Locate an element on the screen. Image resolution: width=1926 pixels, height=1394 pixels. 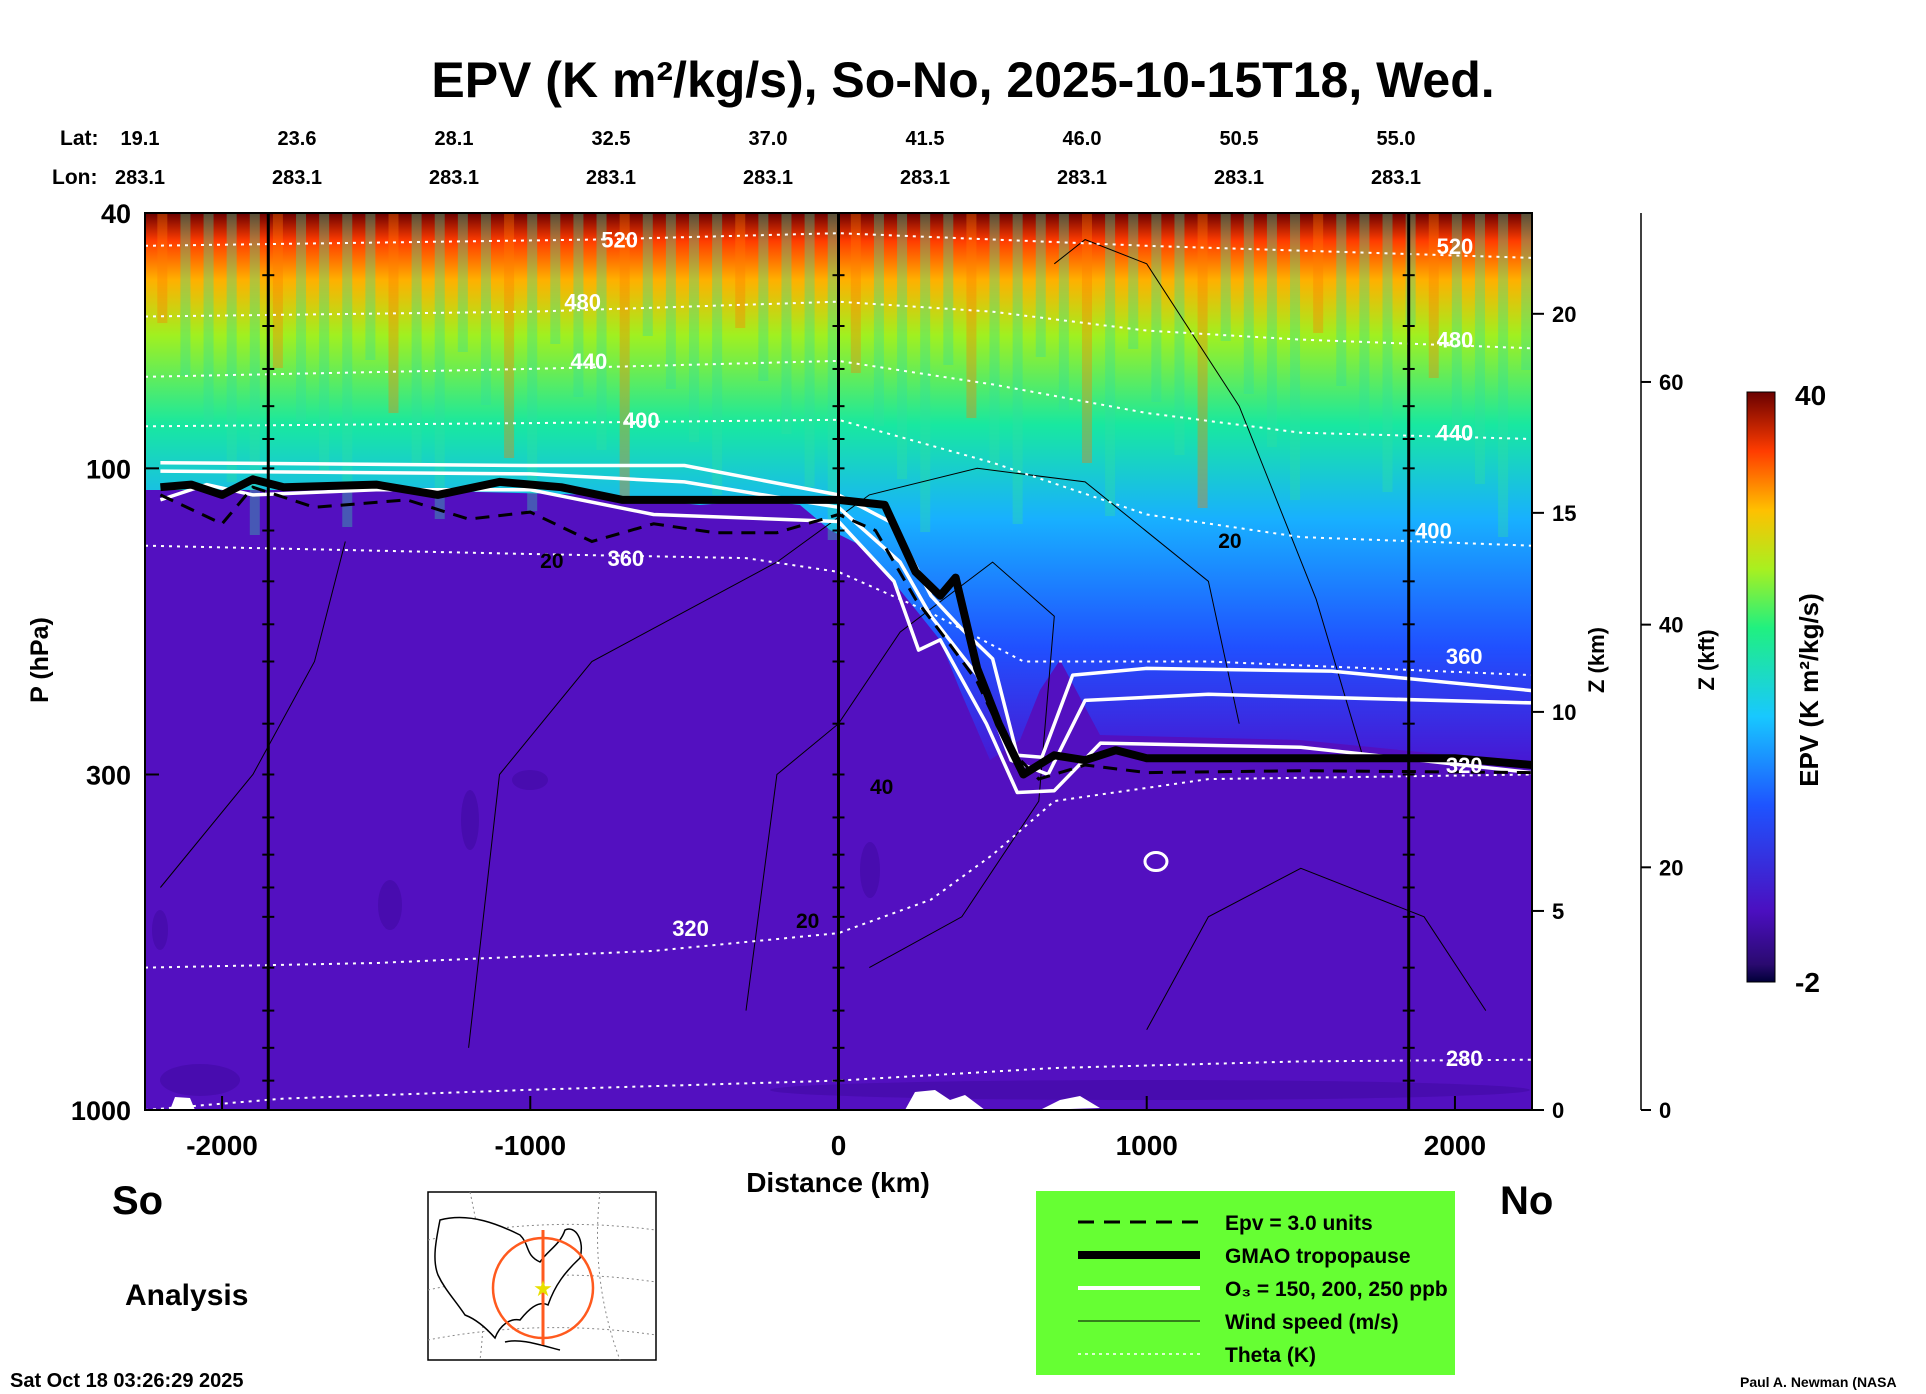
lat-value: 19.1 is located at coordinates (140, 139).